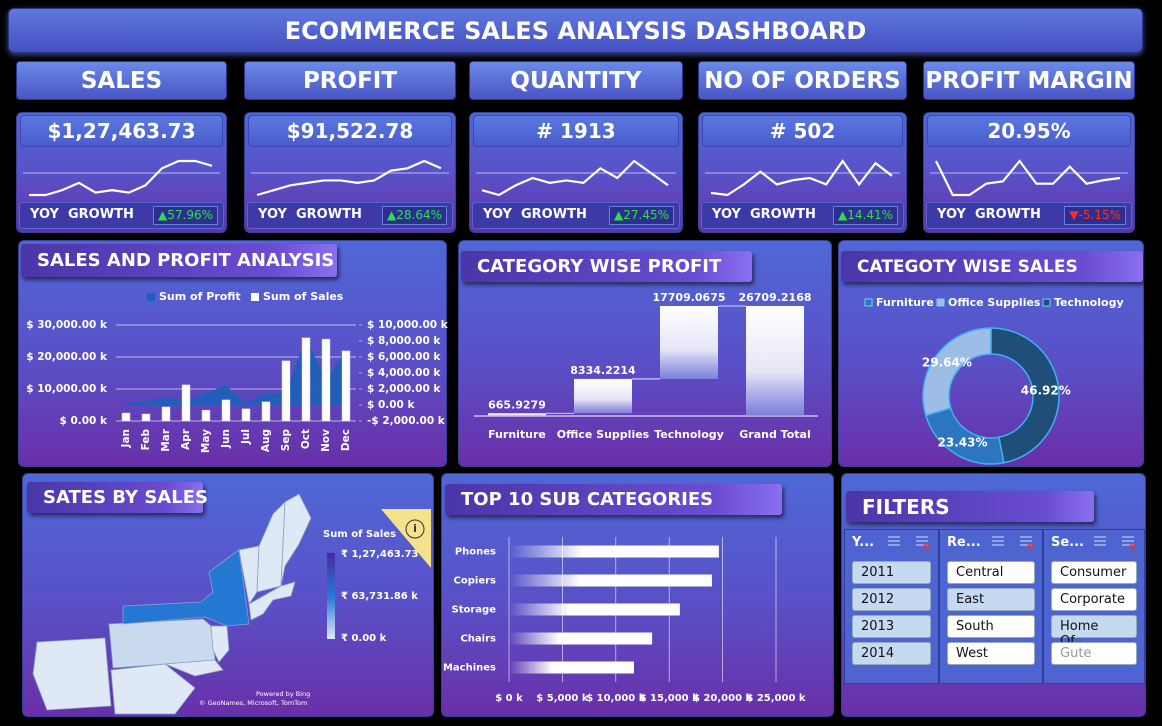 This screenshot has width=1162, height=726. I want to click on kpi-card: $1,27,463.73 YOY GROWTH ▲57.96%, so click(121, 172).